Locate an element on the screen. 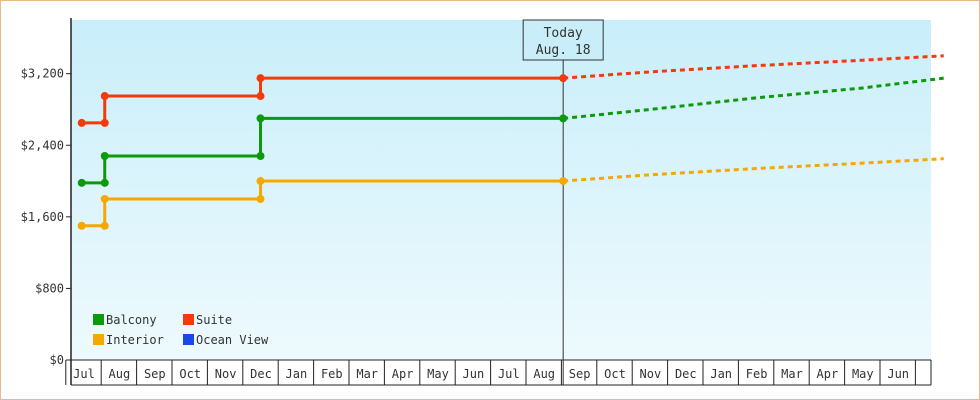 Image resolution: width=980 pixels, height=400 pixels. y-tick-label: $800 is located at coordinates (49, 288).